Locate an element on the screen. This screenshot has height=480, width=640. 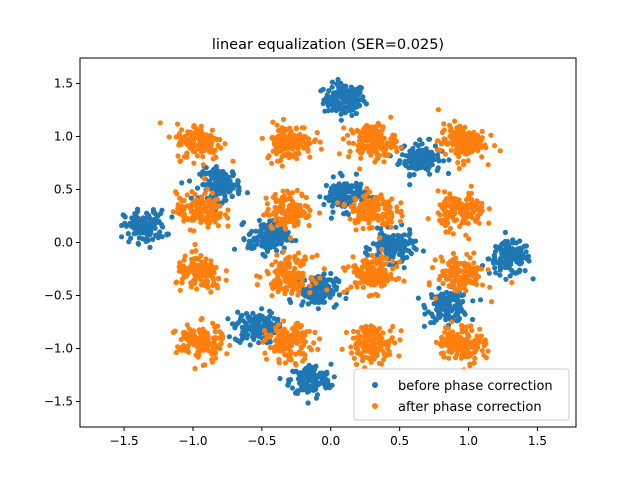
y-tick-label: −0.5 is located at coordinates (58, 296).